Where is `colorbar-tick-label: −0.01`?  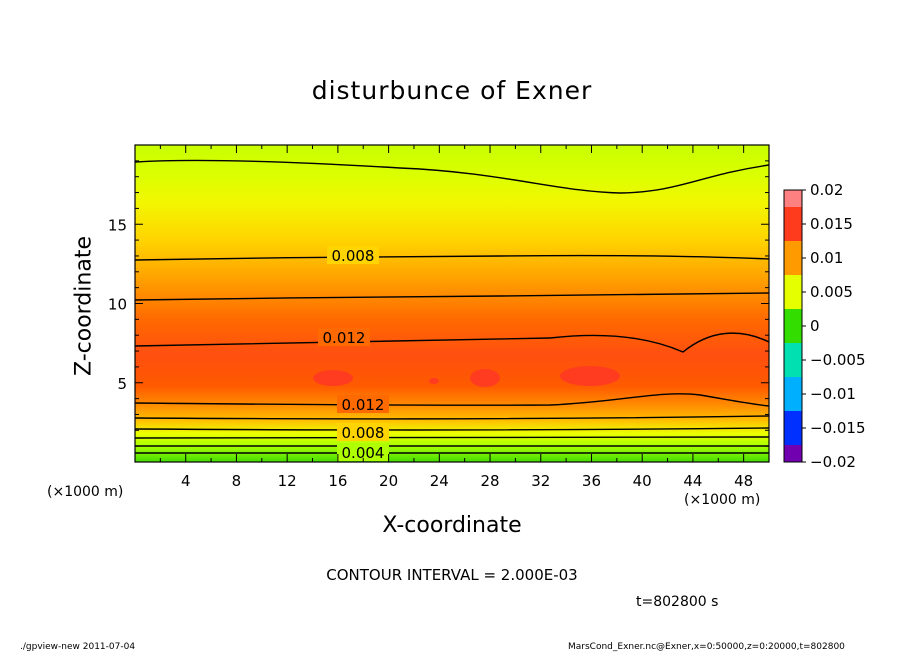 colorbar-tick-label: −0.01 is located at coordinates (833, 394).